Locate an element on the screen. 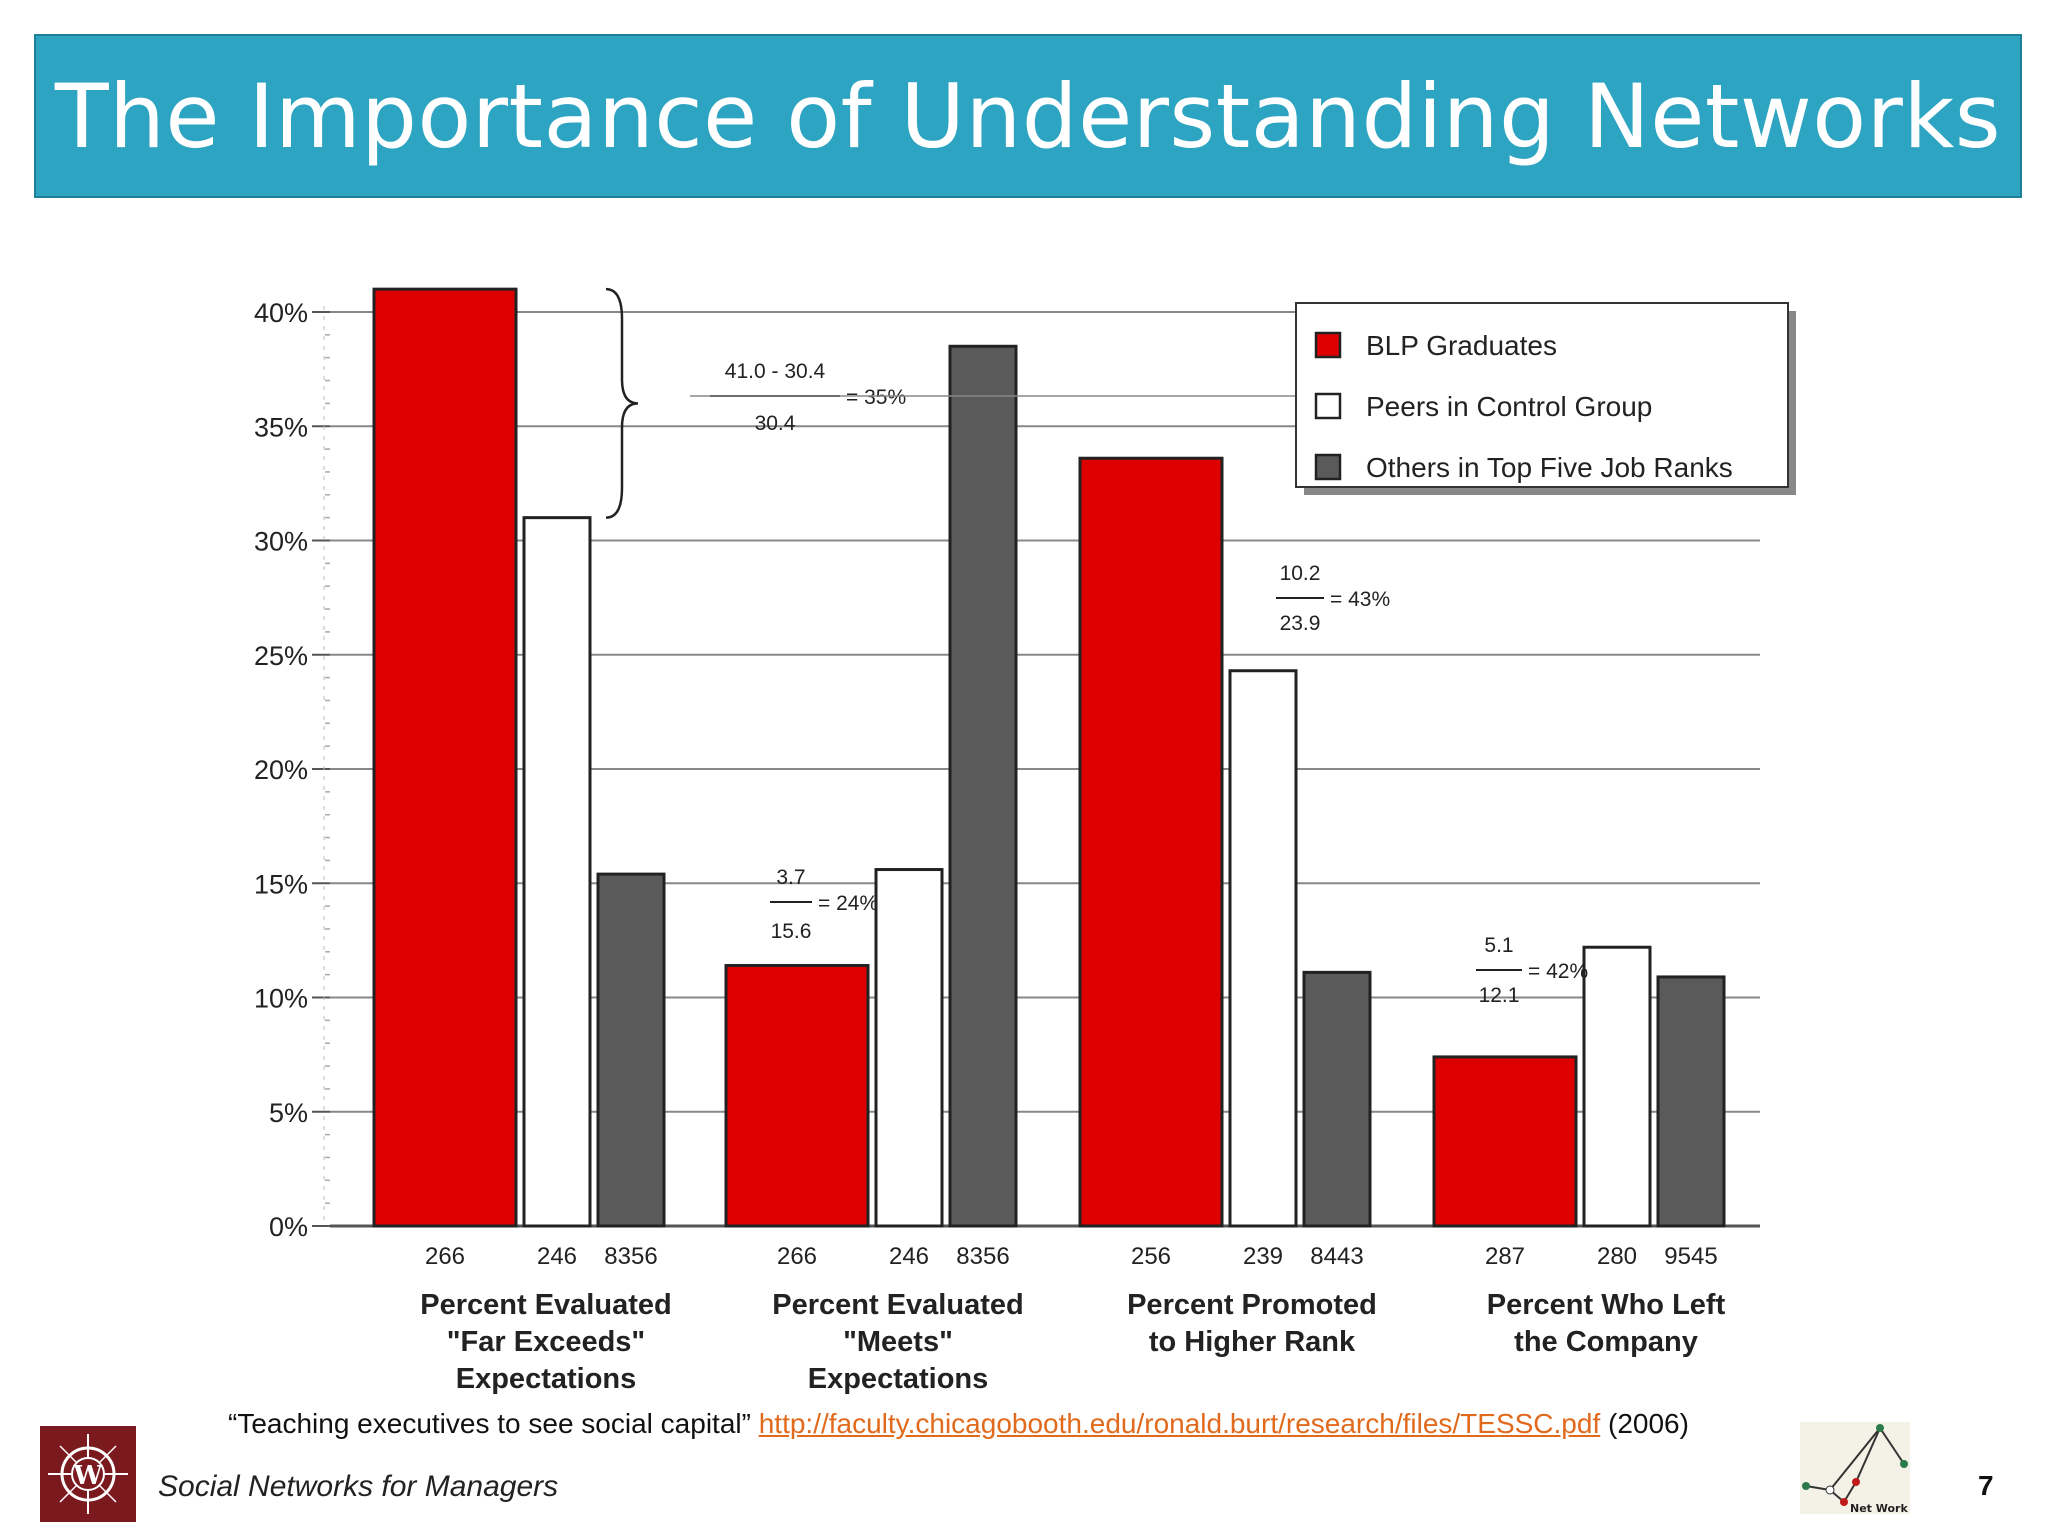  annotation-denominator: 30.4 is located at coordinates (775, 423).